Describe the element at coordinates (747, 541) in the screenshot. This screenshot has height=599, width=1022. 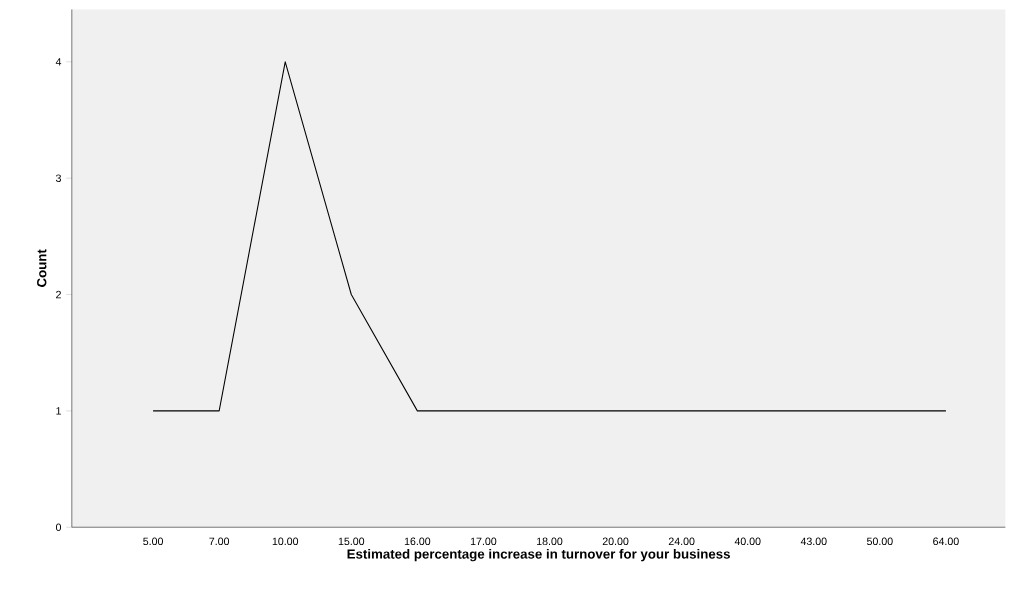
I see `x-tick-label: 40.00` at that location.